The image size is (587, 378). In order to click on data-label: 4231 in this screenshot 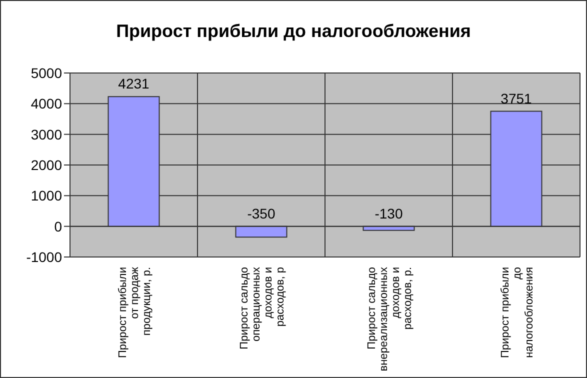, I will do `click(134, 84)`.